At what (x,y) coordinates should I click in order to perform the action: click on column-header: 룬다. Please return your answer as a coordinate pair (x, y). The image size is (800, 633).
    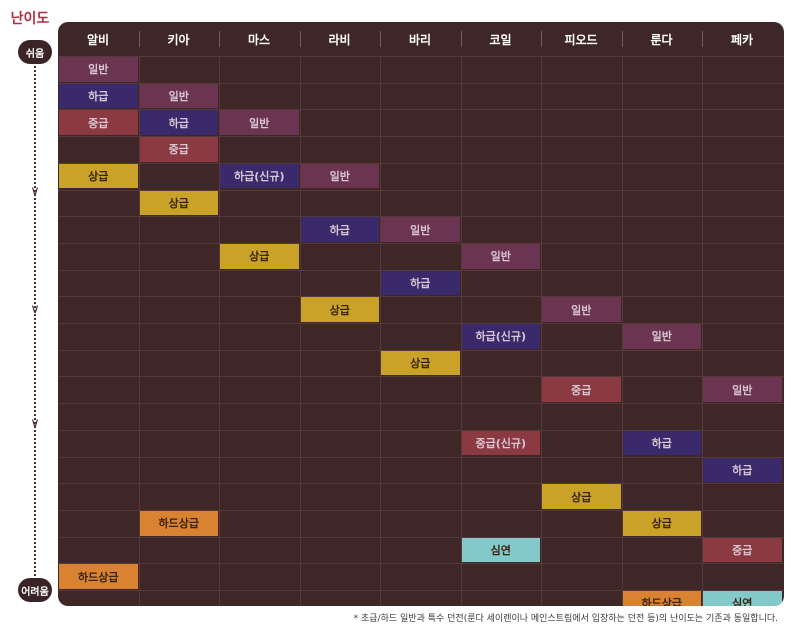
    Looking at the image, I should click on (661, 39).